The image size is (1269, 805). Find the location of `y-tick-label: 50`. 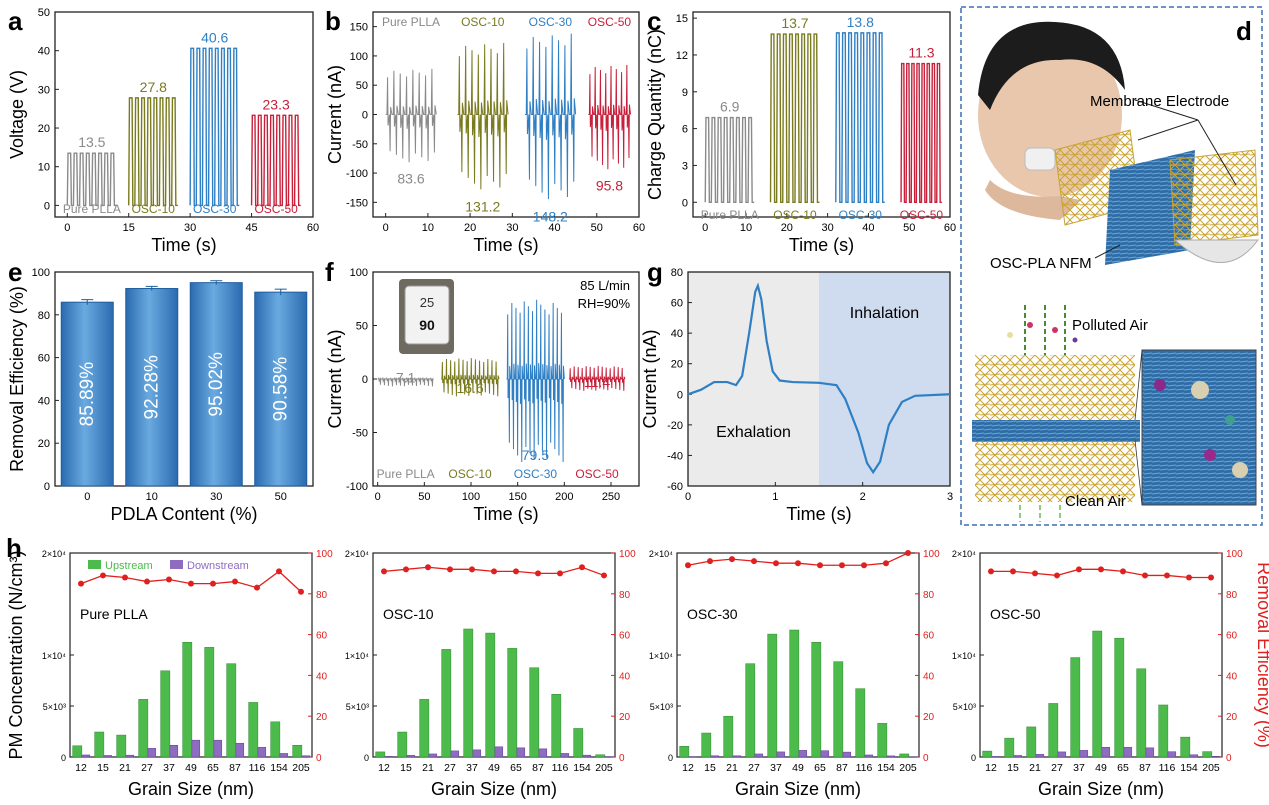

y-tick-label: 50 is located at coordinates (44, 13).